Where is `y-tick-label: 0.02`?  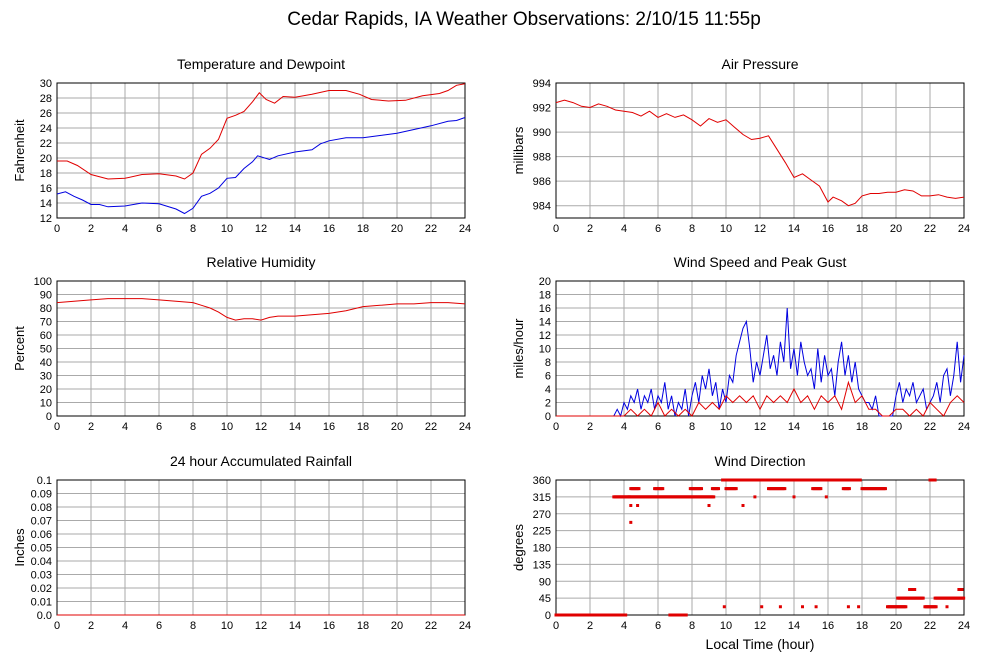
y-tick-label: 0.02 is located at coordinates (41, 589).